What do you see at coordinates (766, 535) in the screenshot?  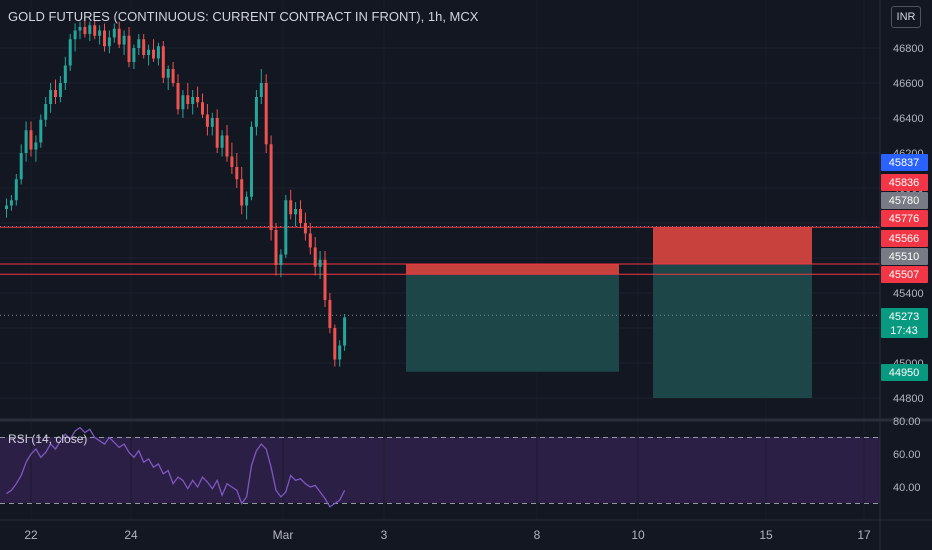 I see `time-tick-label: 15` at bounding box center [766, 535].